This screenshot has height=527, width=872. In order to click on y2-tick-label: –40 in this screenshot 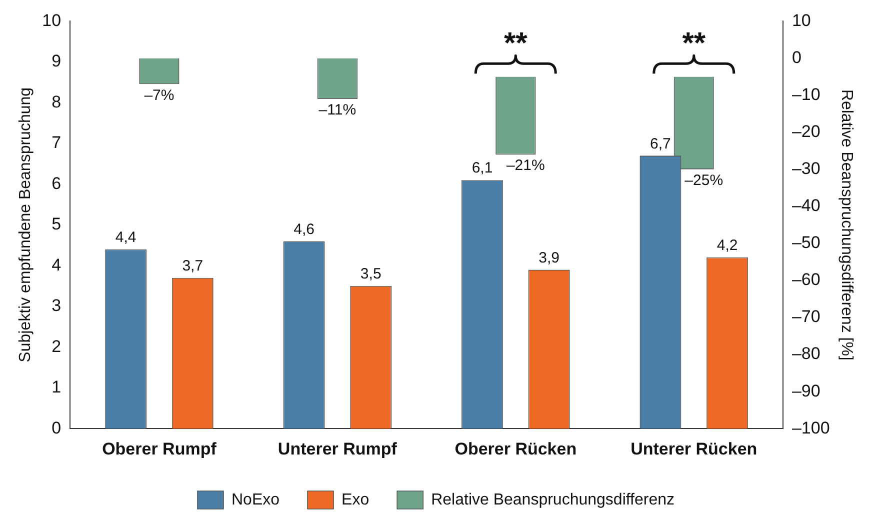, I will do `click(806, 206)`.